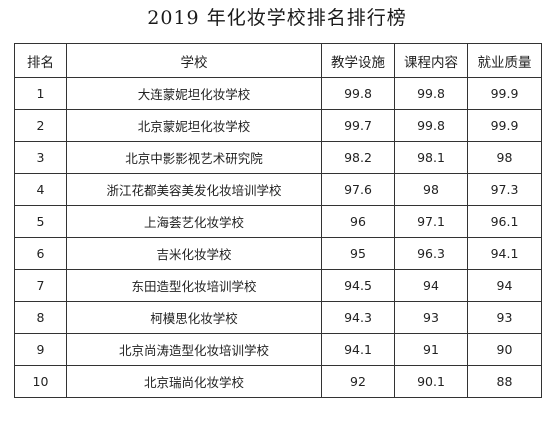 This screenshot has width=554, height=428. Describe the element at coordinates (431, 60) in the screenshot. I see `header-course-content: 课程内容` at that location.